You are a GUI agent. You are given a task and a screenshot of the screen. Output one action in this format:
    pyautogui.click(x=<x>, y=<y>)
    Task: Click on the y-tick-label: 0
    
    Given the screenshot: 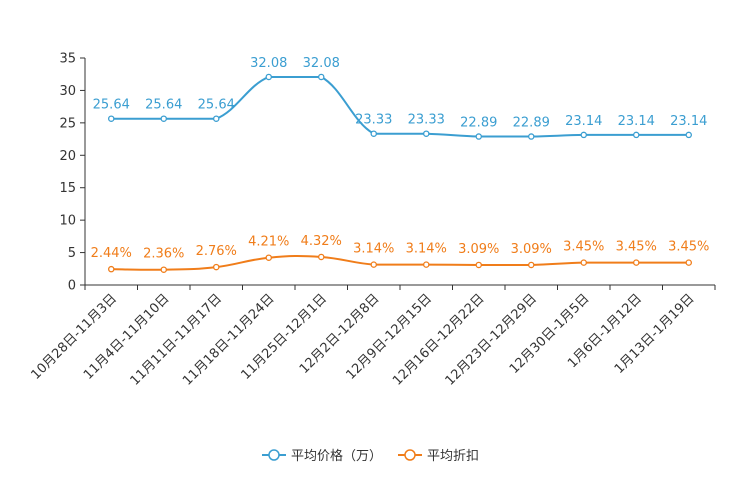 What is the action you would take?
    pyautogui.click(x=72, y=286)
    